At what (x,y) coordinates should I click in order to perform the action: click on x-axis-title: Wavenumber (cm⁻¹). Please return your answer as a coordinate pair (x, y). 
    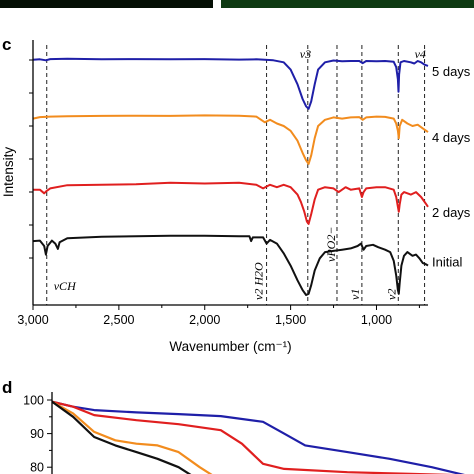
    Looking at the image, I should click on (230, 346).